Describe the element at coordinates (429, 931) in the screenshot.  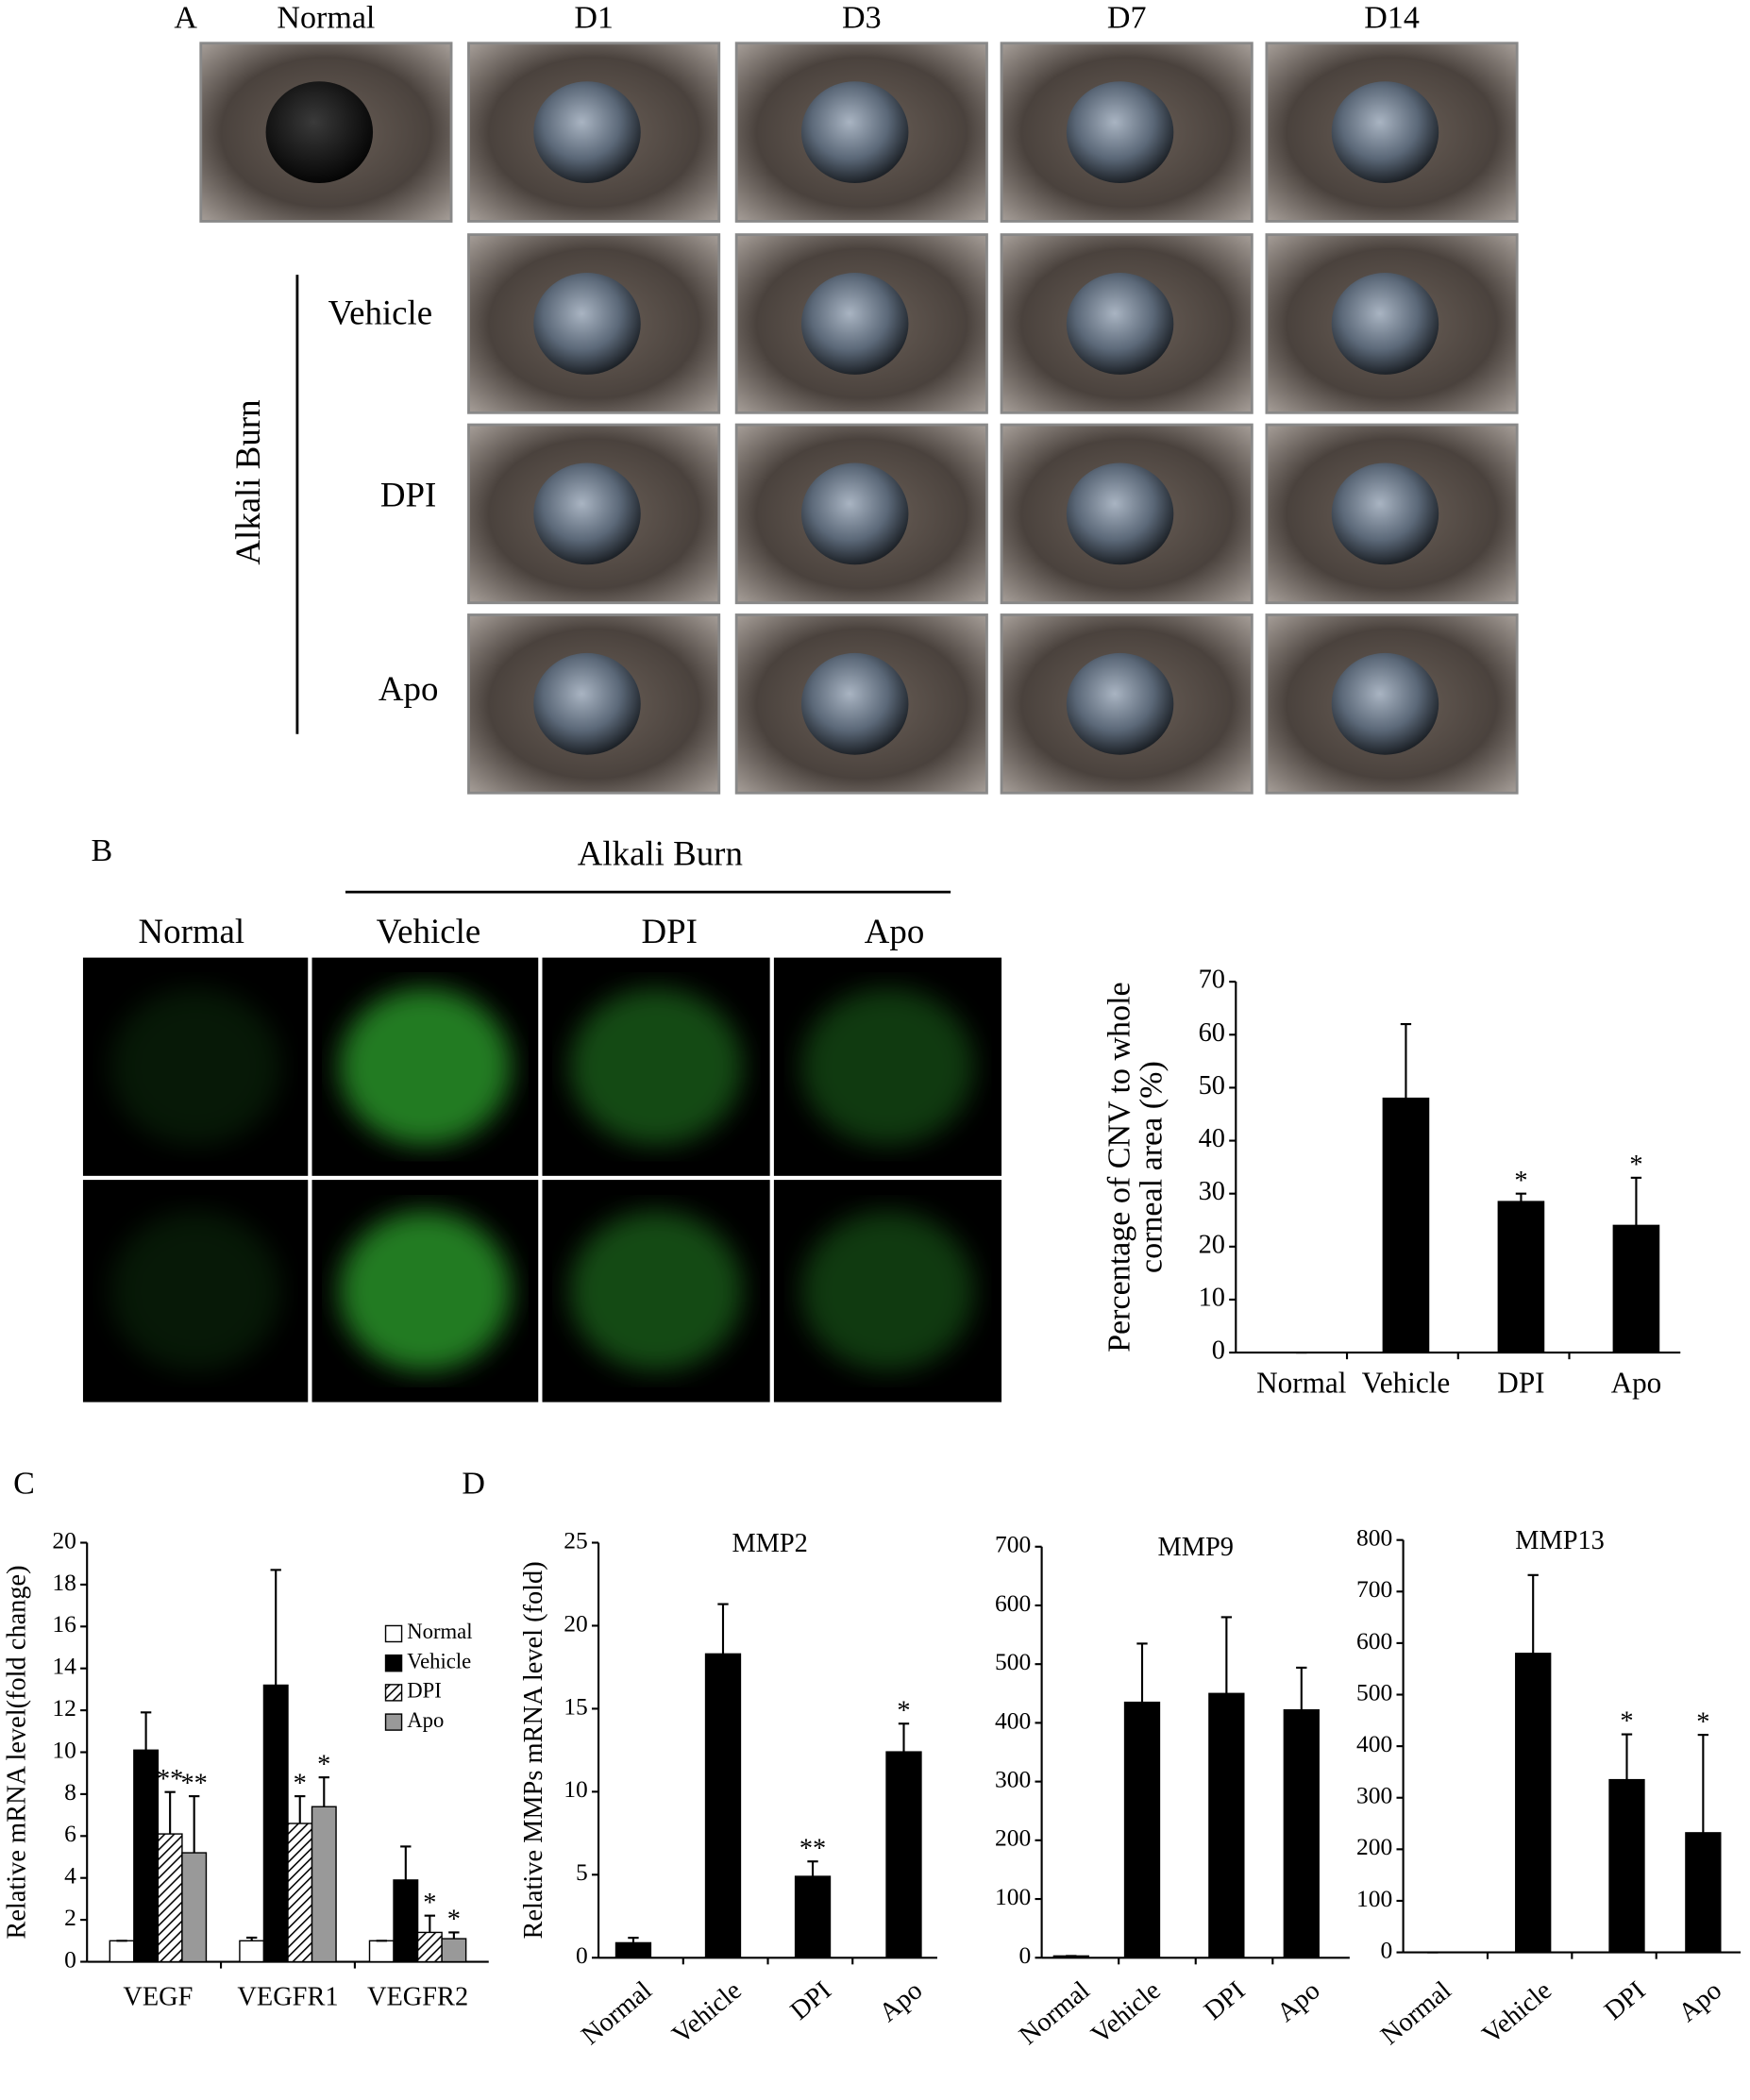
I see `column-header: Vehicle` at that location.